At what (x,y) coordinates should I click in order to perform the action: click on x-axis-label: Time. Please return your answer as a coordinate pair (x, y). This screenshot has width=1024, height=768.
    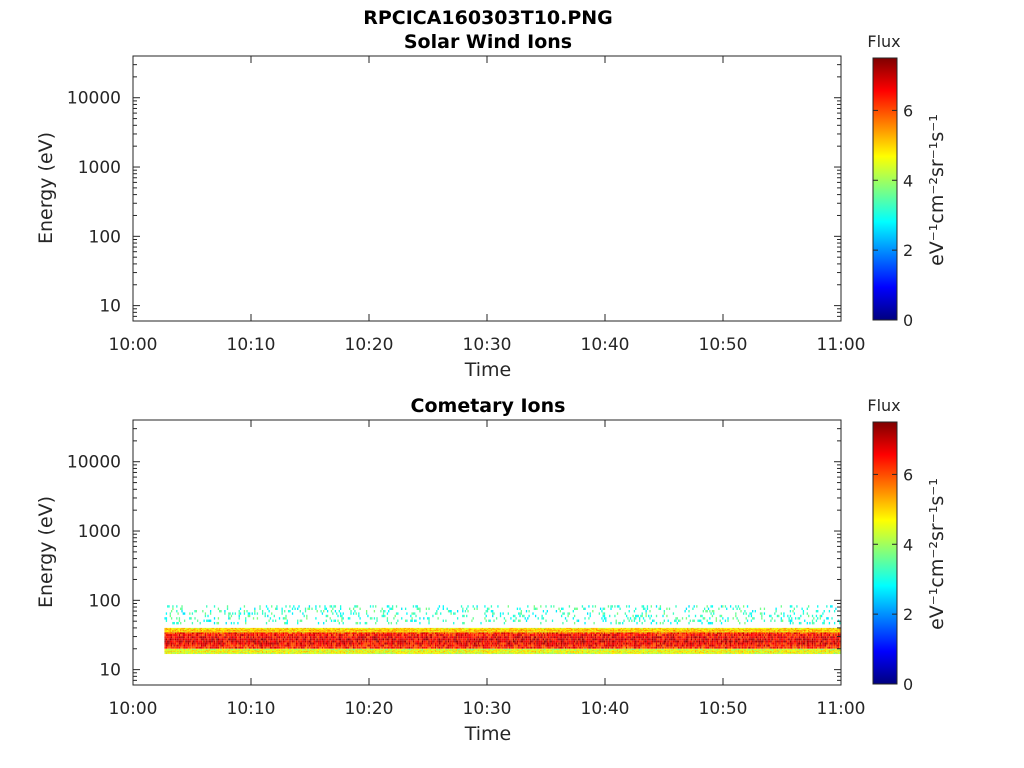
    Looking at the image, I should click on (488, 370).